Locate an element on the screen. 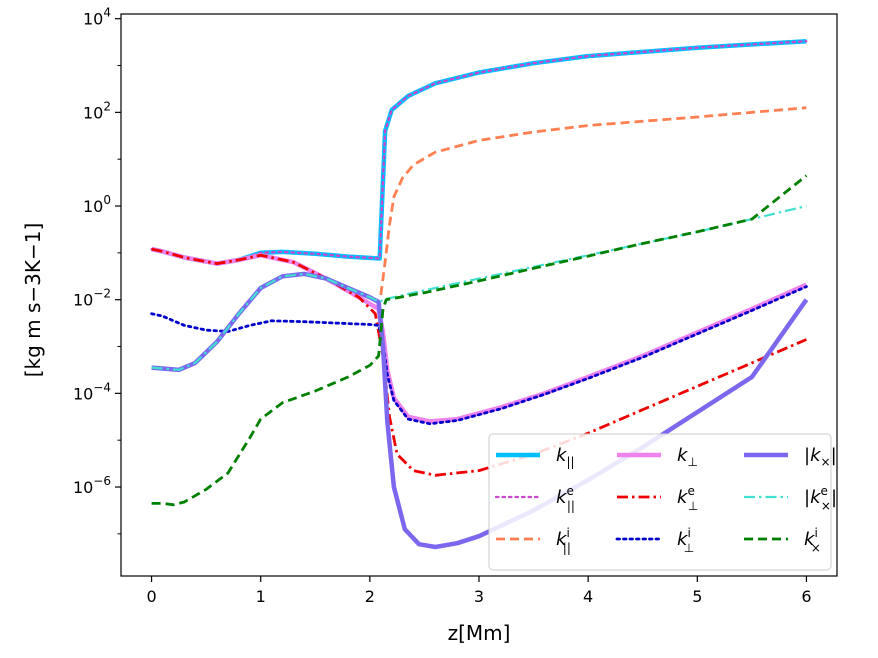 This screenshot has height=658, width=878. x-axis: 0 1 2 3 4 5 6 is located at coordinates (479, 591).